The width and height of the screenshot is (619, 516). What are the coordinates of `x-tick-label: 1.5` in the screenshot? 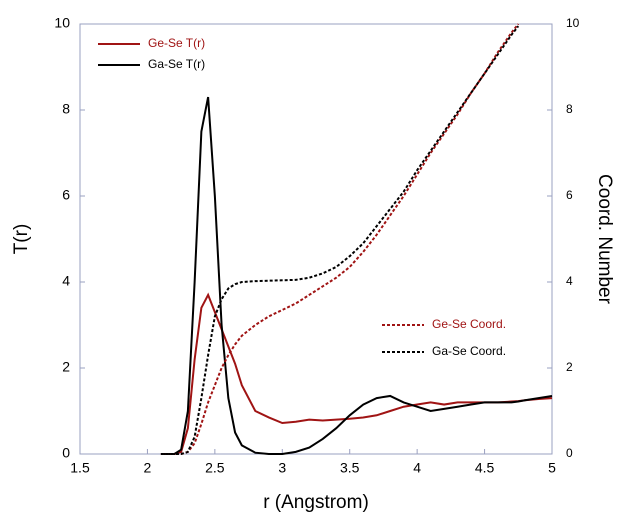 It's located at (80, 468).